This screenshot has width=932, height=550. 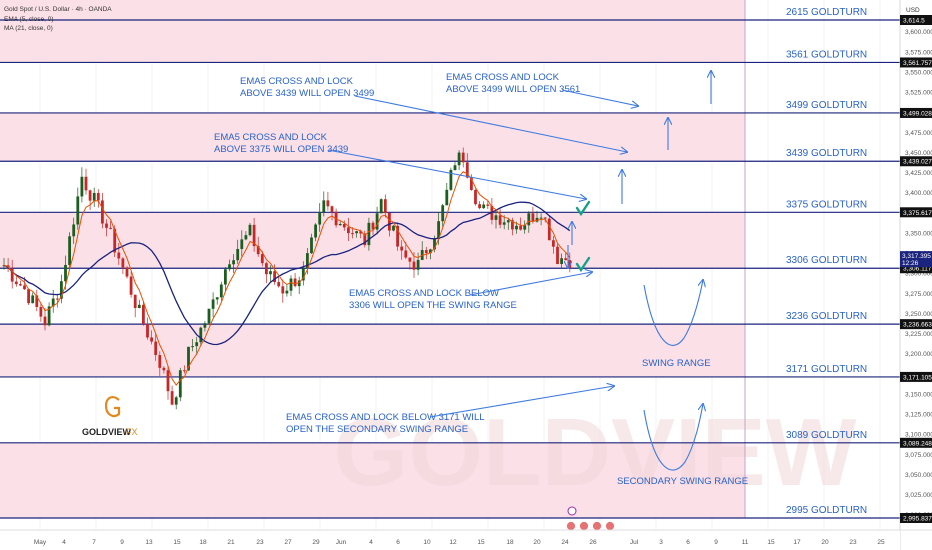 I want to click on x-tick-label: Jun, so click(x=341, y=542).